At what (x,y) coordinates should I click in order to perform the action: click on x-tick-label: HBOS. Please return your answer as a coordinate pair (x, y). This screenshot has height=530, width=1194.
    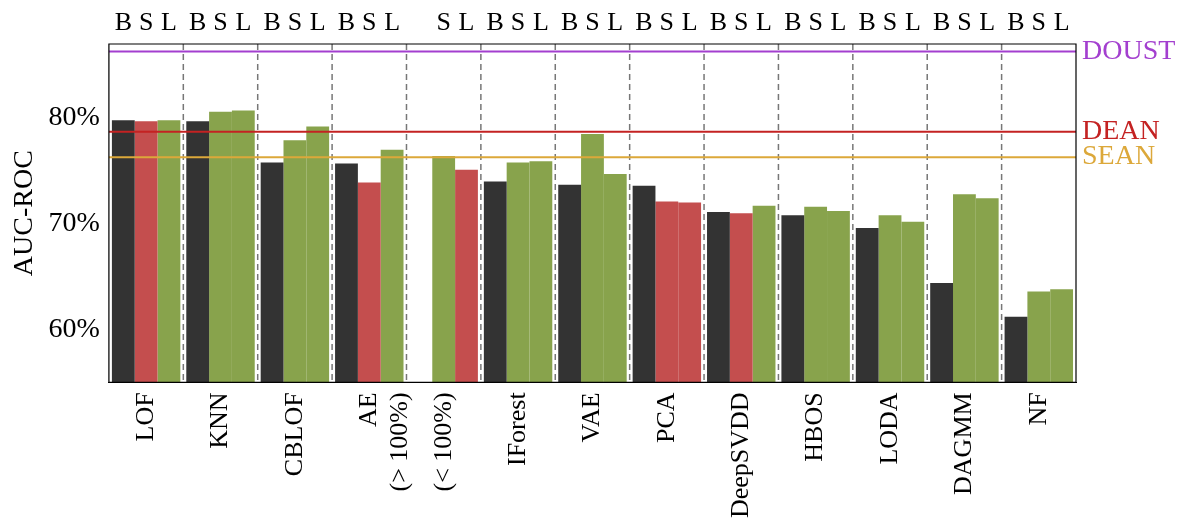
    Looking at the image, I should click on (814, 427).